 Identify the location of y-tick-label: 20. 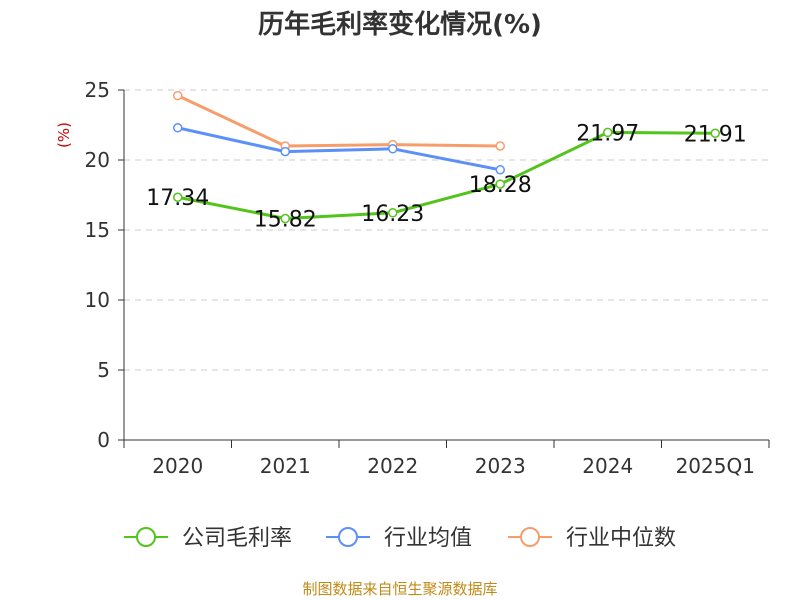
(97, 160).